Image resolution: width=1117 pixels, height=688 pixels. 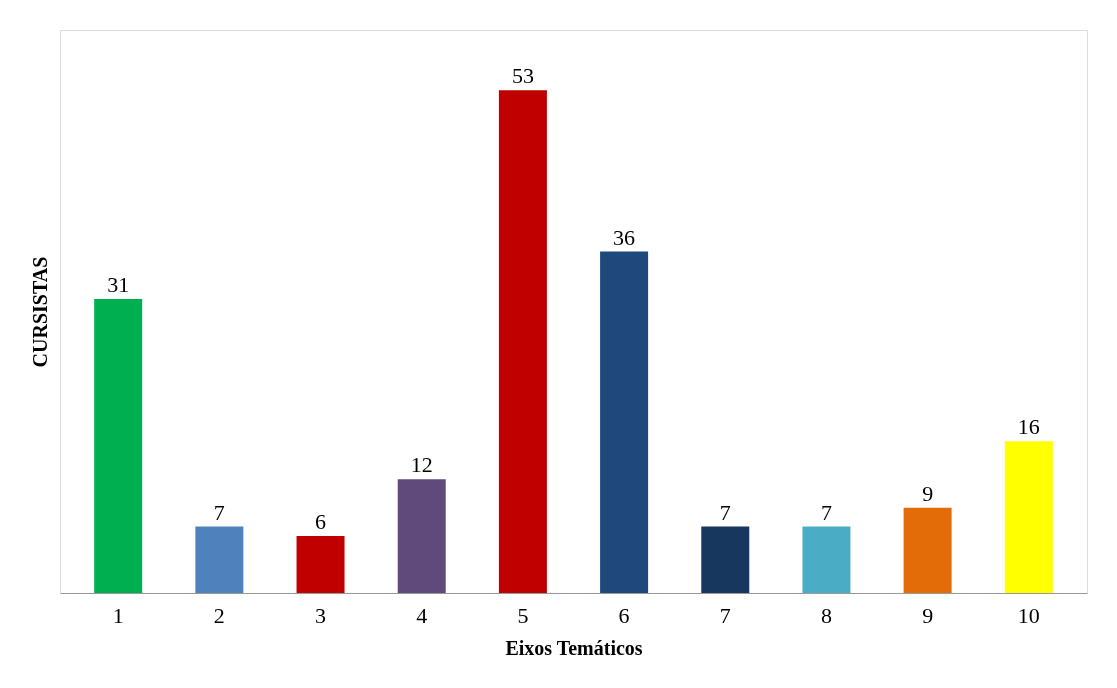 What do you see at coordinates (523, 615) in the screenshot?
I see `x-tick-label: 5` at bounding box center [523, 615].